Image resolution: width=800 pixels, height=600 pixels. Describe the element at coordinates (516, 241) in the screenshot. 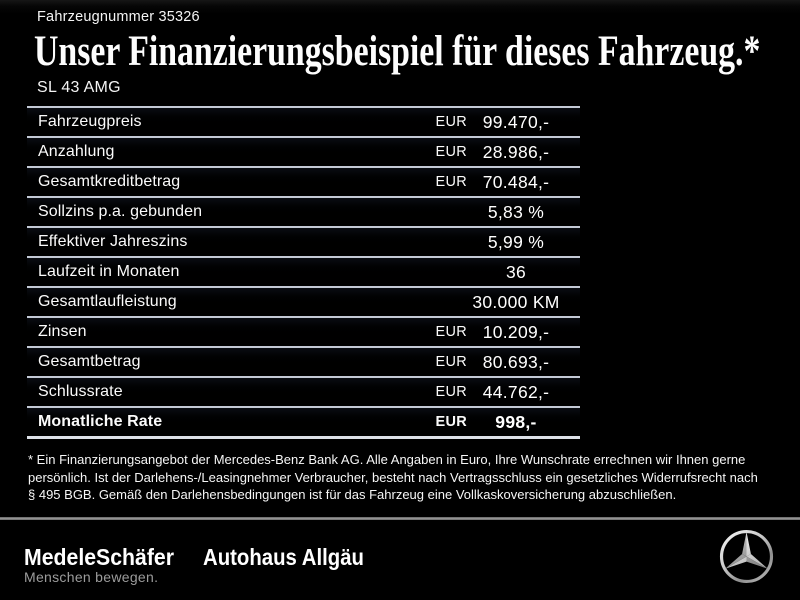

I see `row-value: 5,99 %` at that location.